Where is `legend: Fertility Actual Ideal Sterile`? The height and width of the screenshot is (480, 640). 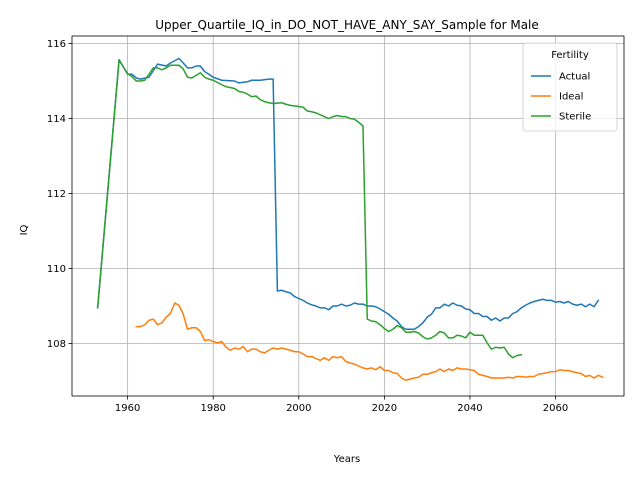 legend: Fertility Actual Ideal Sterile is located at coordinates (570, 87).